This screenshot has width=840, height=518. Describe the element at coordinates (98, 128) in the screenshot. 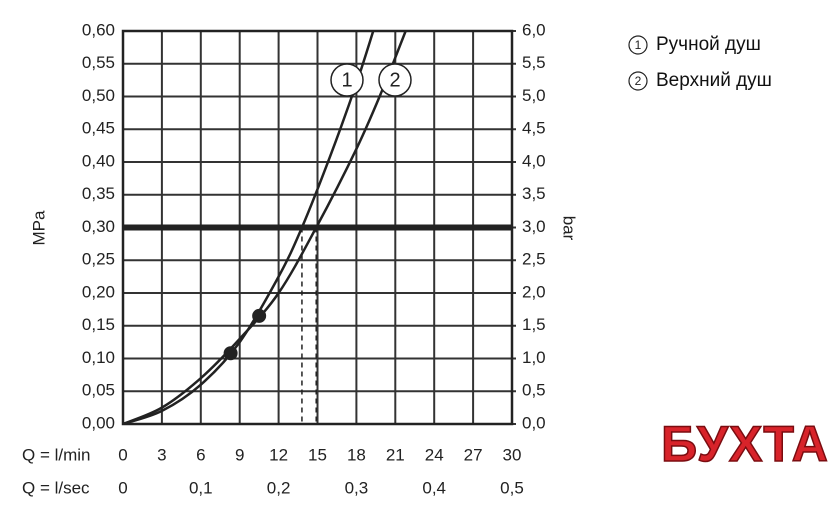

I see `y-tick-label: 0,45` at that location.